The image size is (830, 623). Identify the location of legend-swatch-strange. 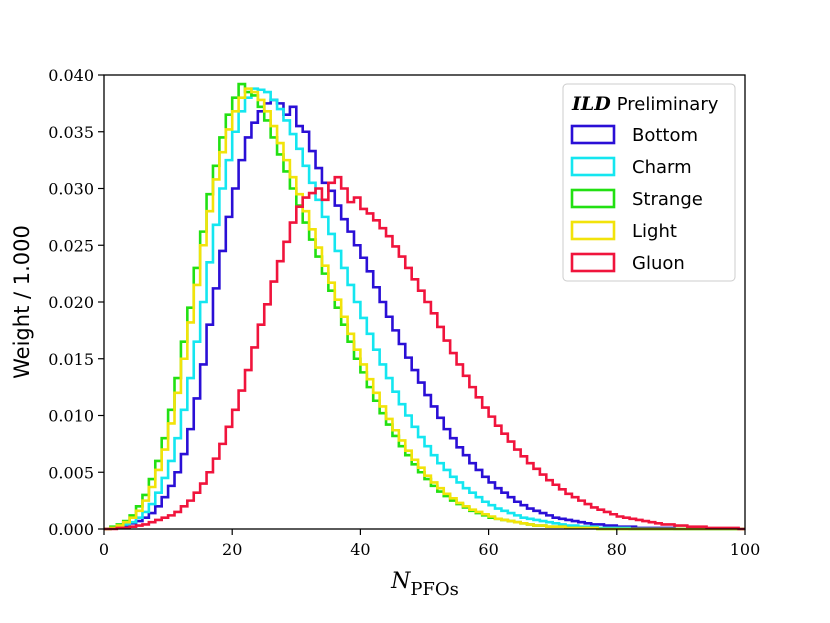
(593, 198).